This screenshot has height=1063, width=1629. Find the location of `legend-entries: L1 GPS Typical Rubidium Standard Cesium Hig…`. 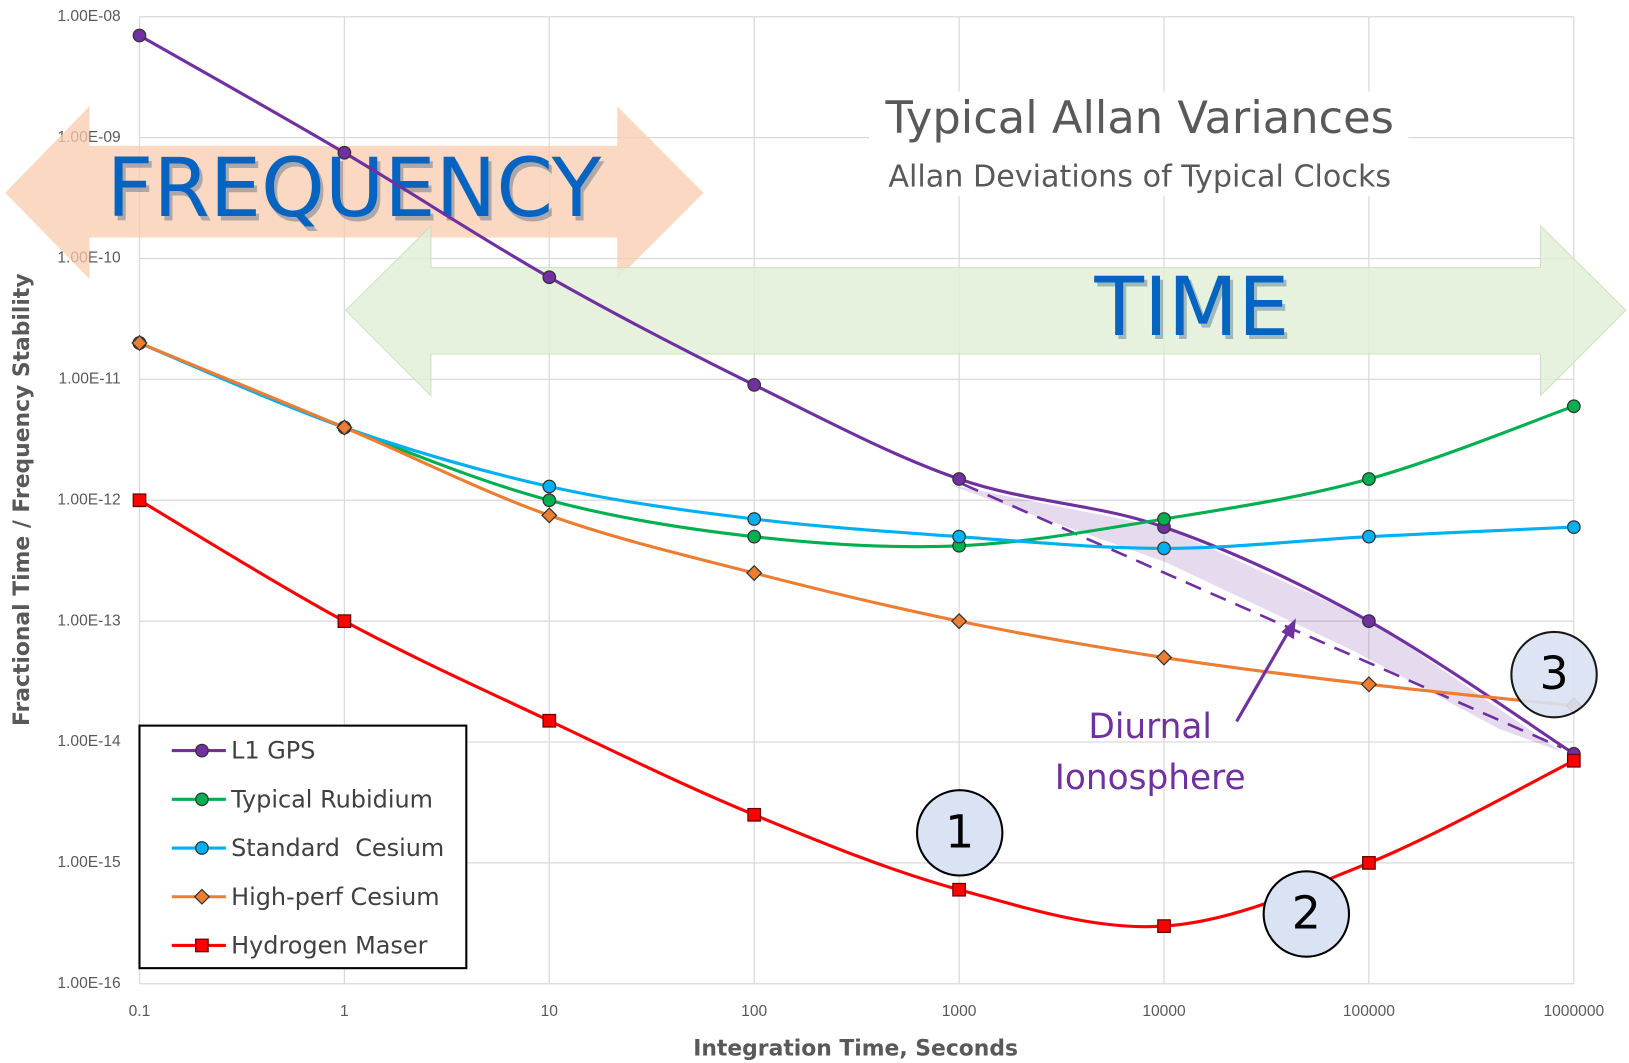

legend-entries: L1 GPS Typical Rubidium Standard Cesium Hig… is located at coordinates (307, 848).